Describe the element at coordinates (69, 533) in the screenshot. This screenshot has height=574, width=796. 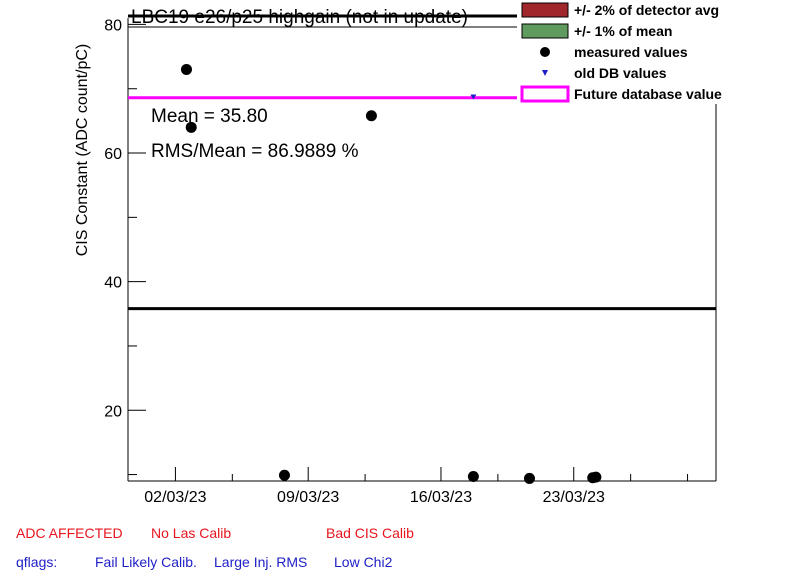
I see `flag-adc-affected: ADC AFFECTED` at that location.